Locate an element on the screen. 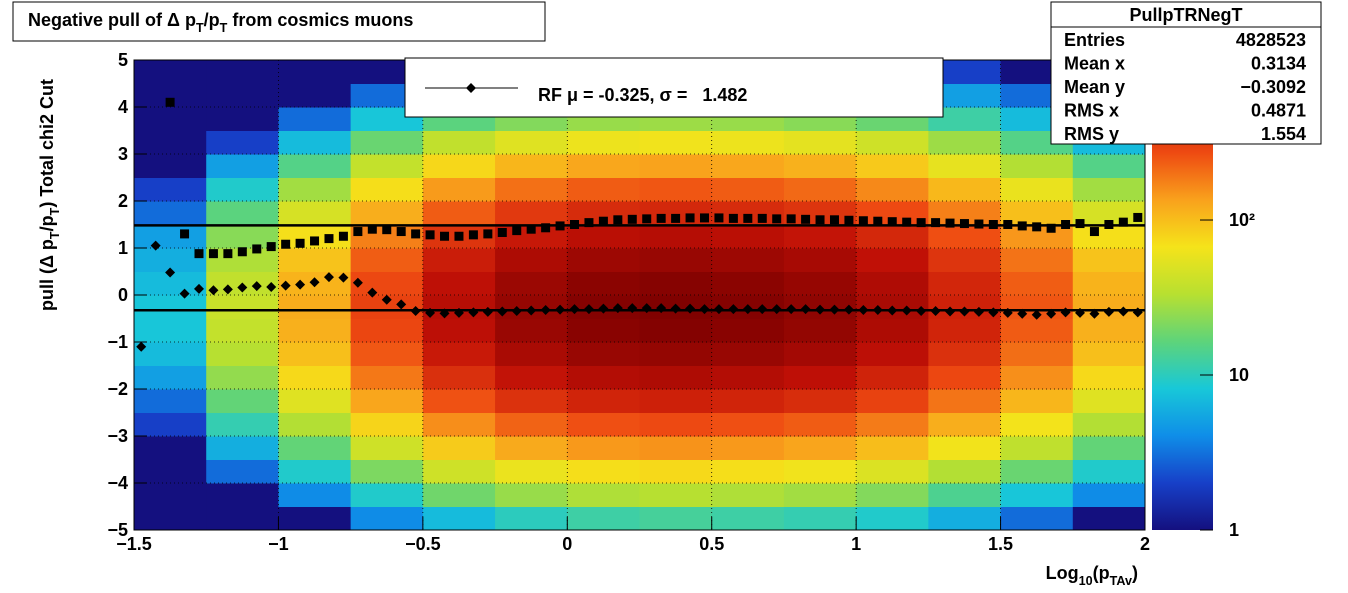 Image resolution: width=1348 pixels, height=593 pixels. x-tick-label: −0.5 is located at coordinates (423, 544).